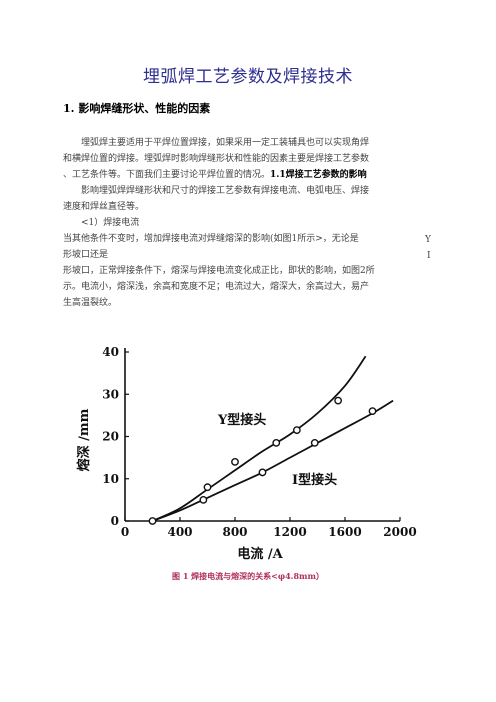 The image size is (496, 702). I want to click on y-tick-label: 30, so click(110, 394).